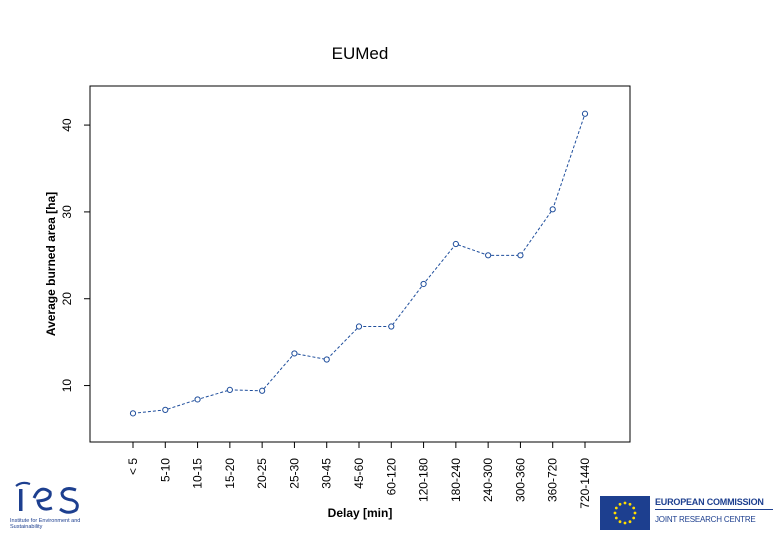 The width and height of the screenshot is (780, 540). What do you see at coordinates (165, 470) in the screenshot?
I see `x-tick-label: 5-10` at bounding box center [165, 470].